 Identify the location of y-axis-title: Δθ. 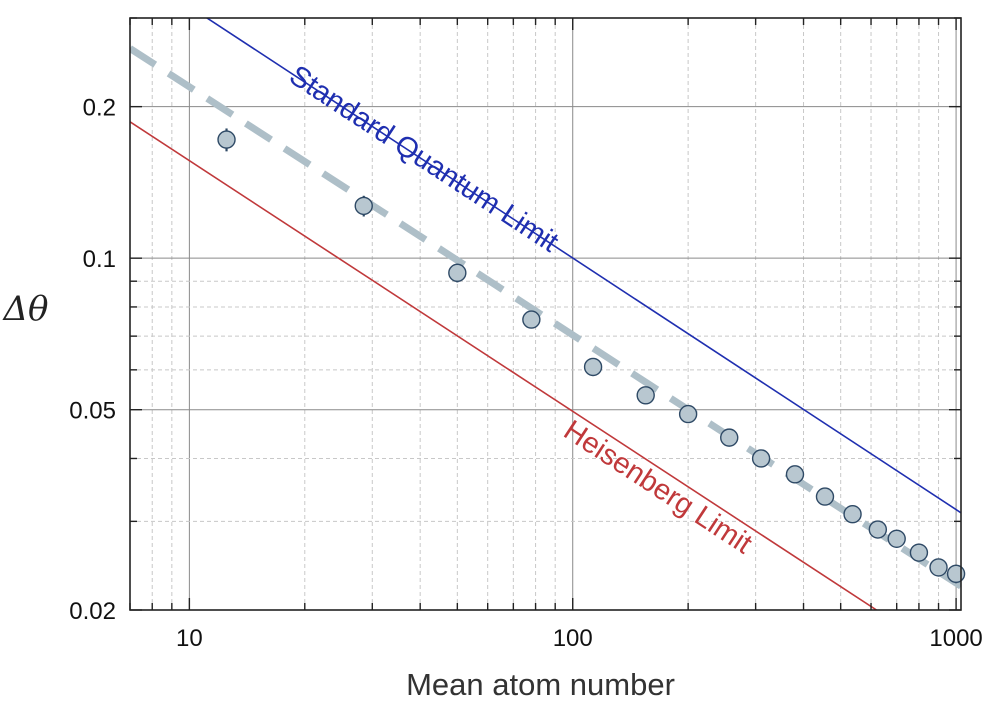
(24, 309).